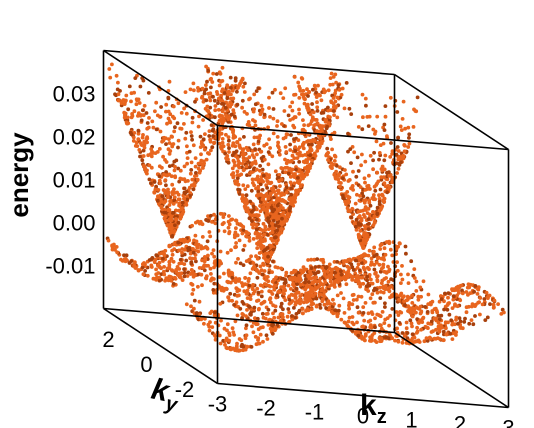  Describe the element at coordinates (411, 418) in the screenshot. I see `kz-tick-label: 1` at that location.